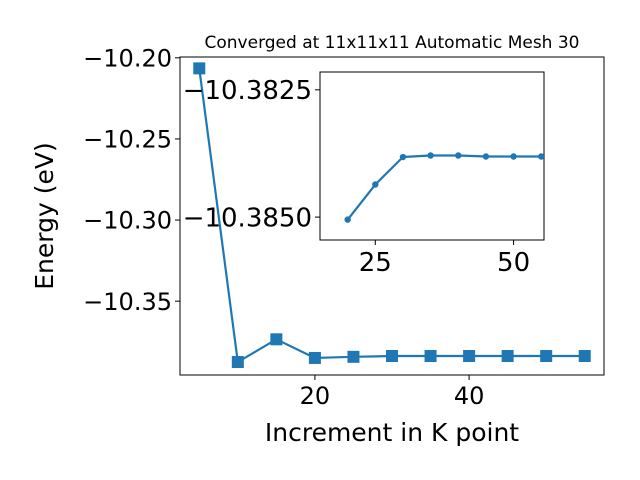 The width and height of the screenshot is (640, 480). What do you see at coordinates (392, 43) in the screenshot?
I see `chart-title: Converged at 11x11x11 Automatic Mesh 30` at bounding box center [392, 43].